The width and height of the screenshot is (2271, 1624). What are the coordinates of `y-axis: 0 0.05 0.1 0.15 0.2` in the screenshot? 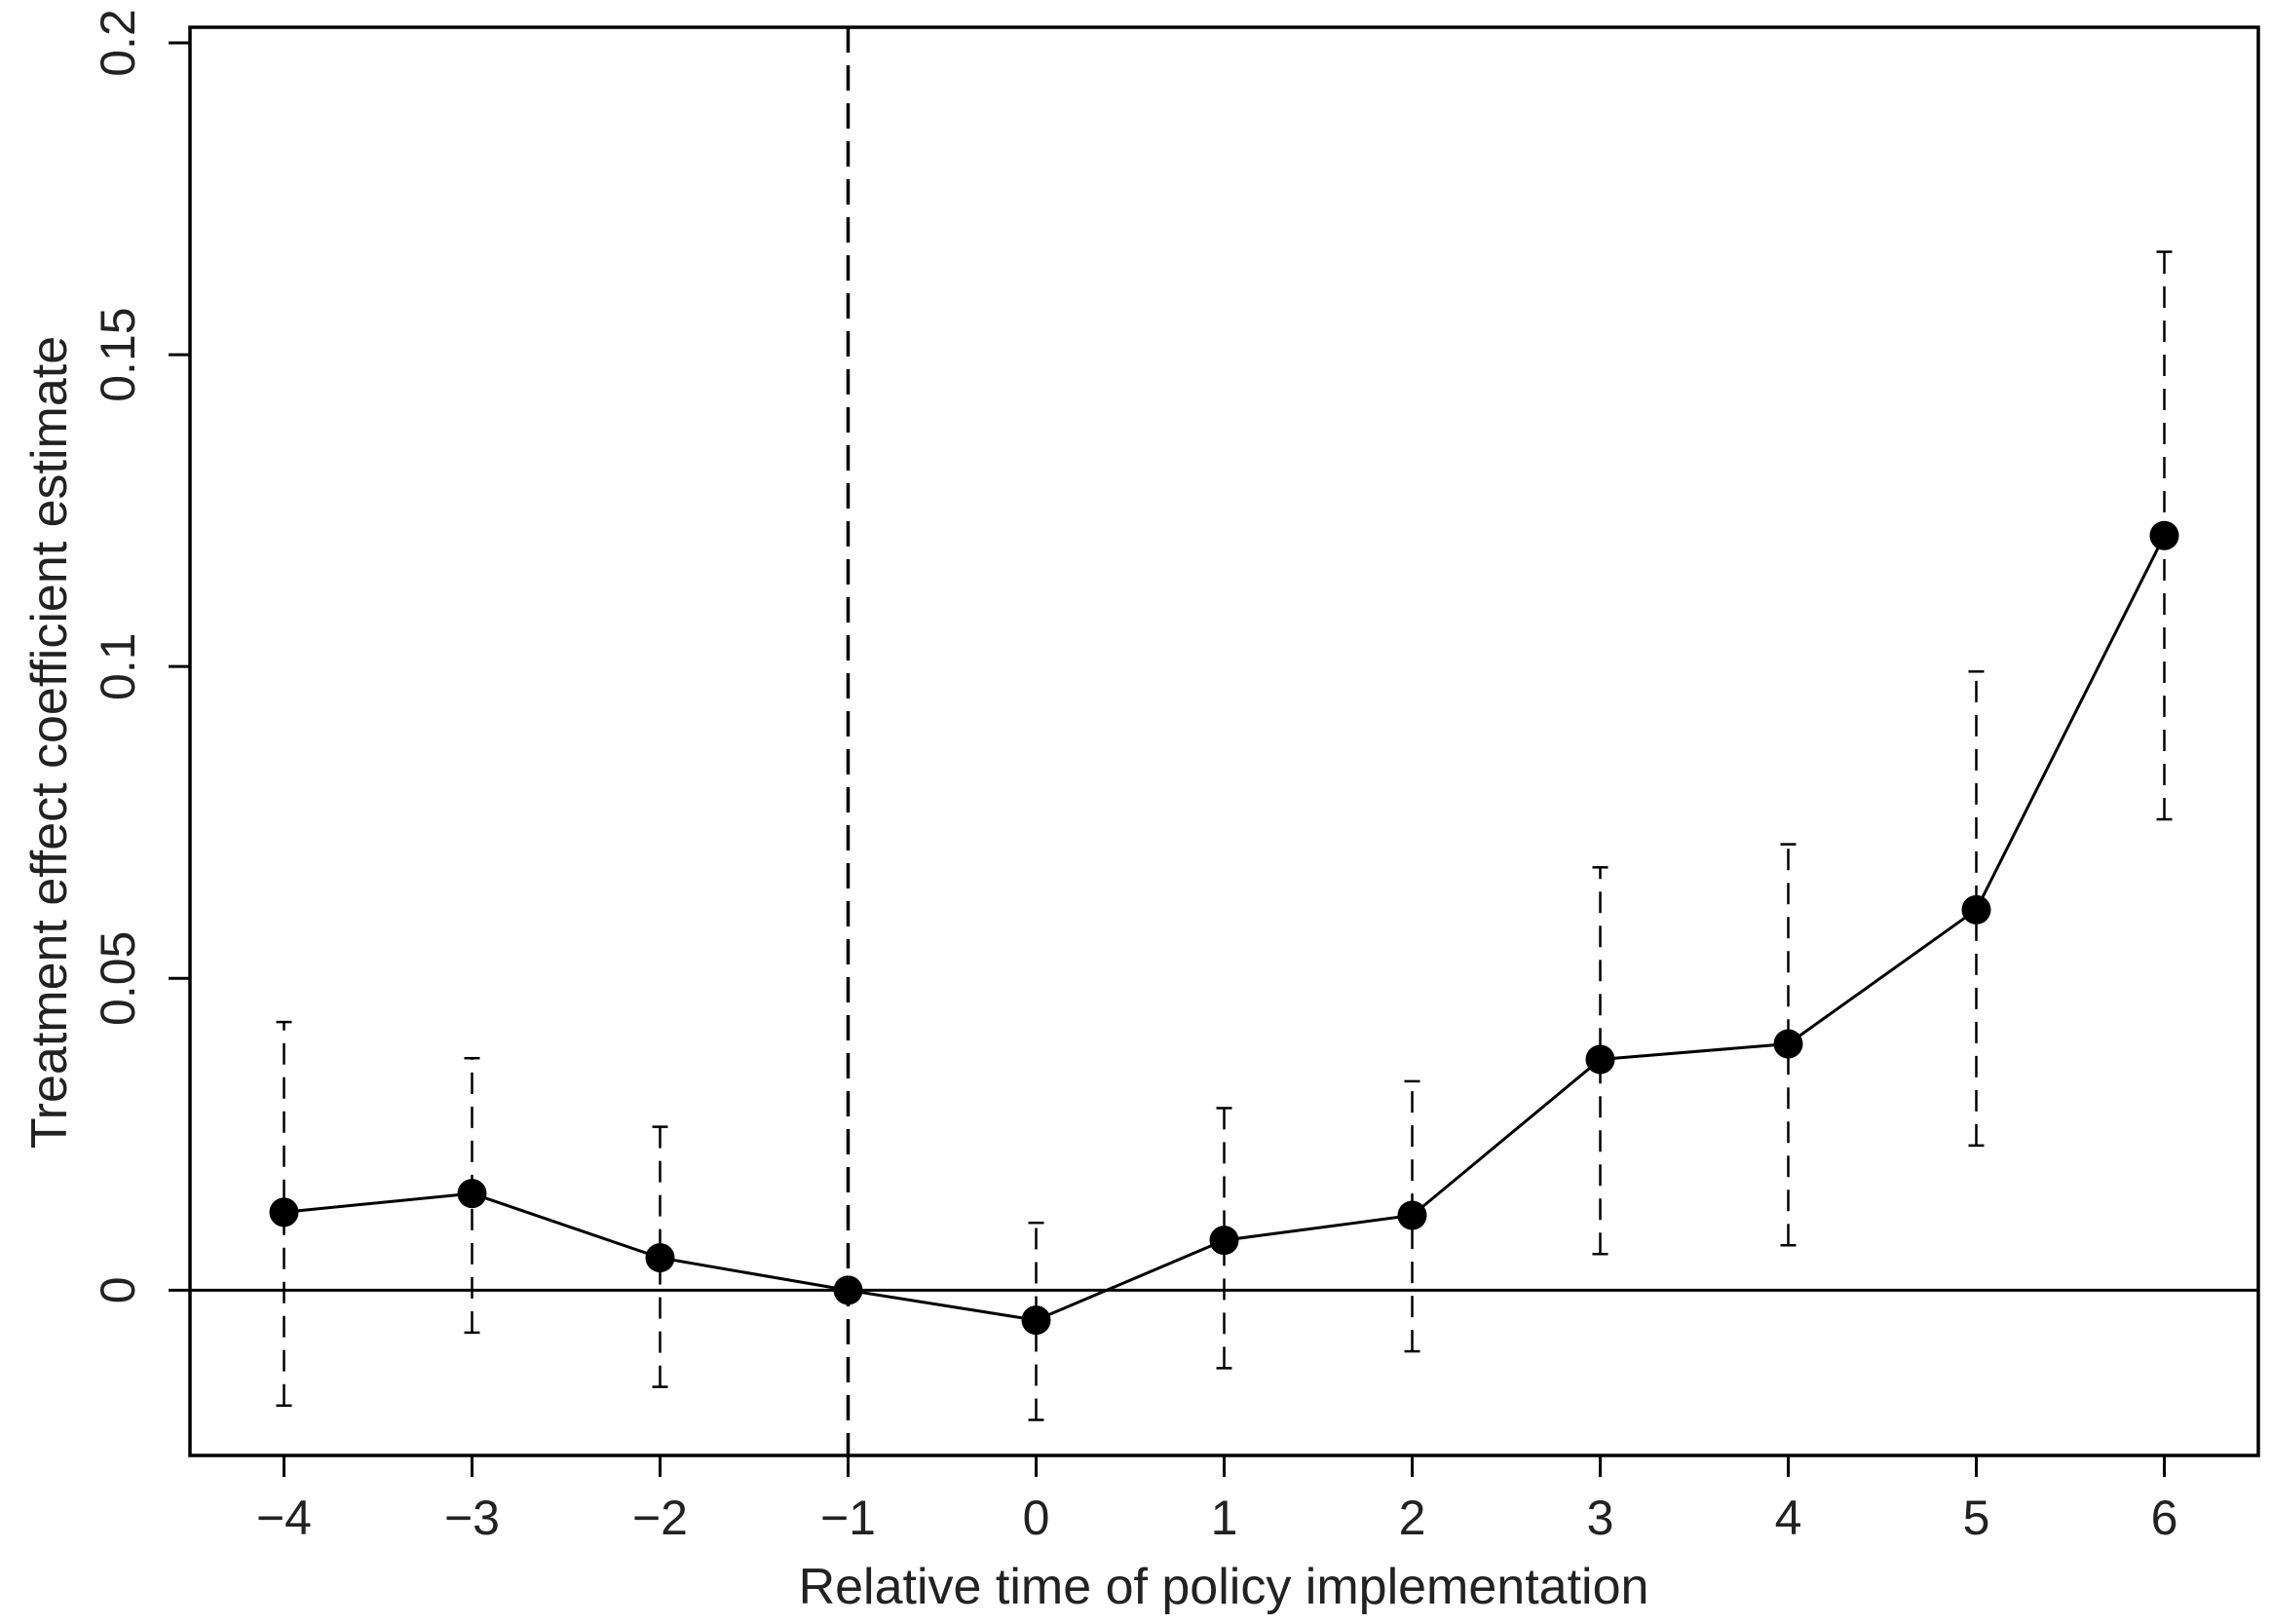 It's located at (140, 656).